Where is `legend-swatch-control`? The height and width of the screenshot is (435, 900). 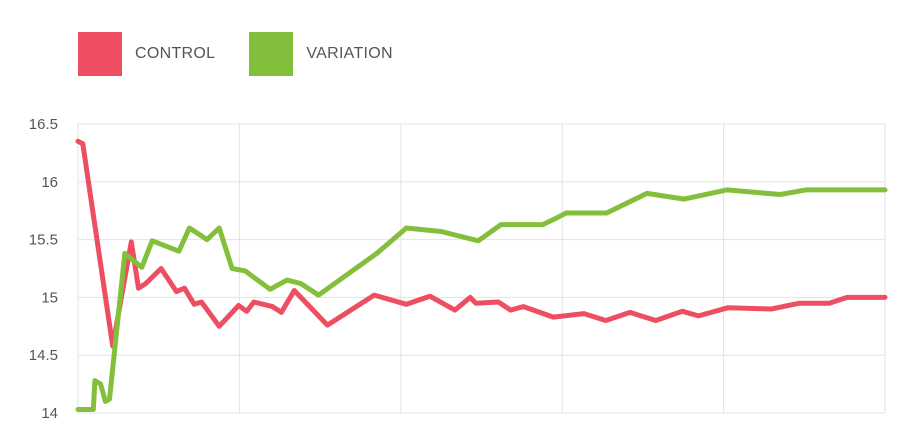 legend-swatch-control is located at coordinates (100, 54).